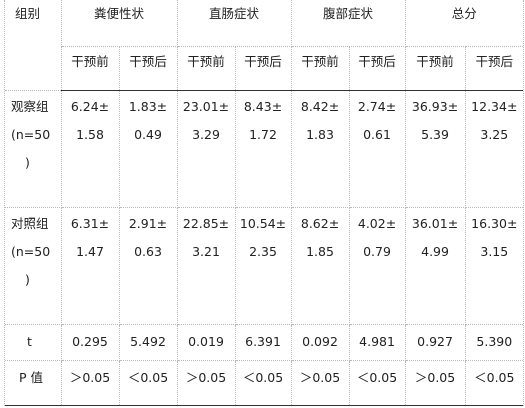 This screenshot has width=525, height=408. Describe the element at coordinates (494, 251) in the screenshot. I see `cell-sd: 3.15` at that location.